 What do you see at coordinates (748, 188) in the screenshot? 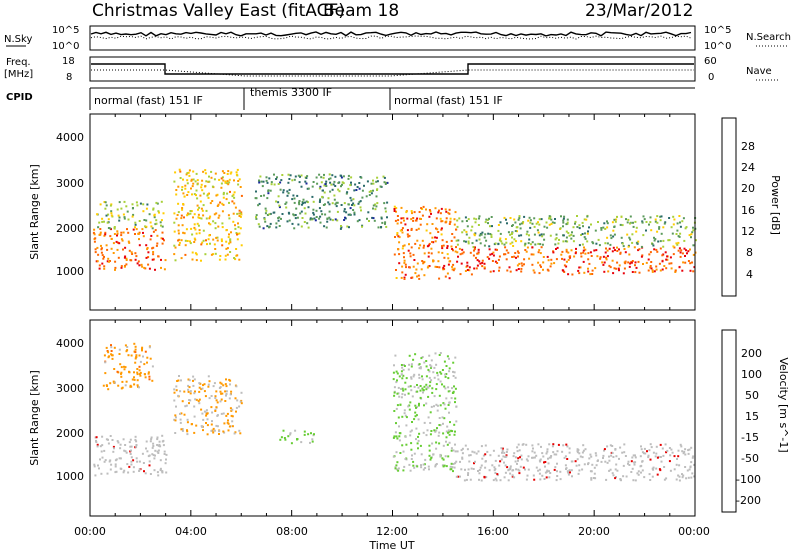
I see `power-cbar-tick-20: 20` at bounding box center [748, 188].